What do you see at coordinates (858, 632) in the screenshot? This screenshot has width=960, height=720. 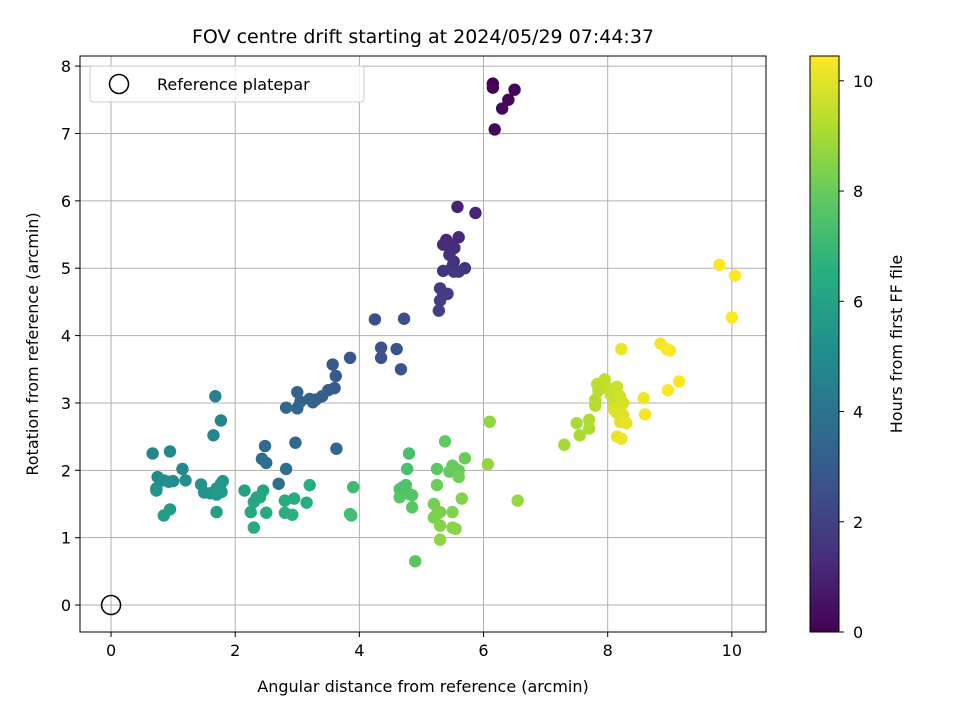 I see `colorbar-tick-label: 0` at bounding box center [858, 632].